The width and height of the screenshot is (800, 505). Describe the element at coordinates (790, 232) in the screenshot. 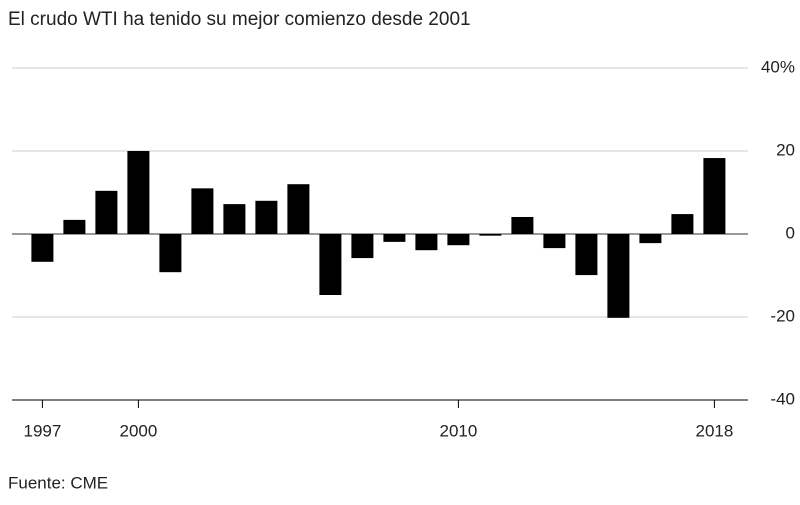

I see `y-tick-label: 0` at that location.